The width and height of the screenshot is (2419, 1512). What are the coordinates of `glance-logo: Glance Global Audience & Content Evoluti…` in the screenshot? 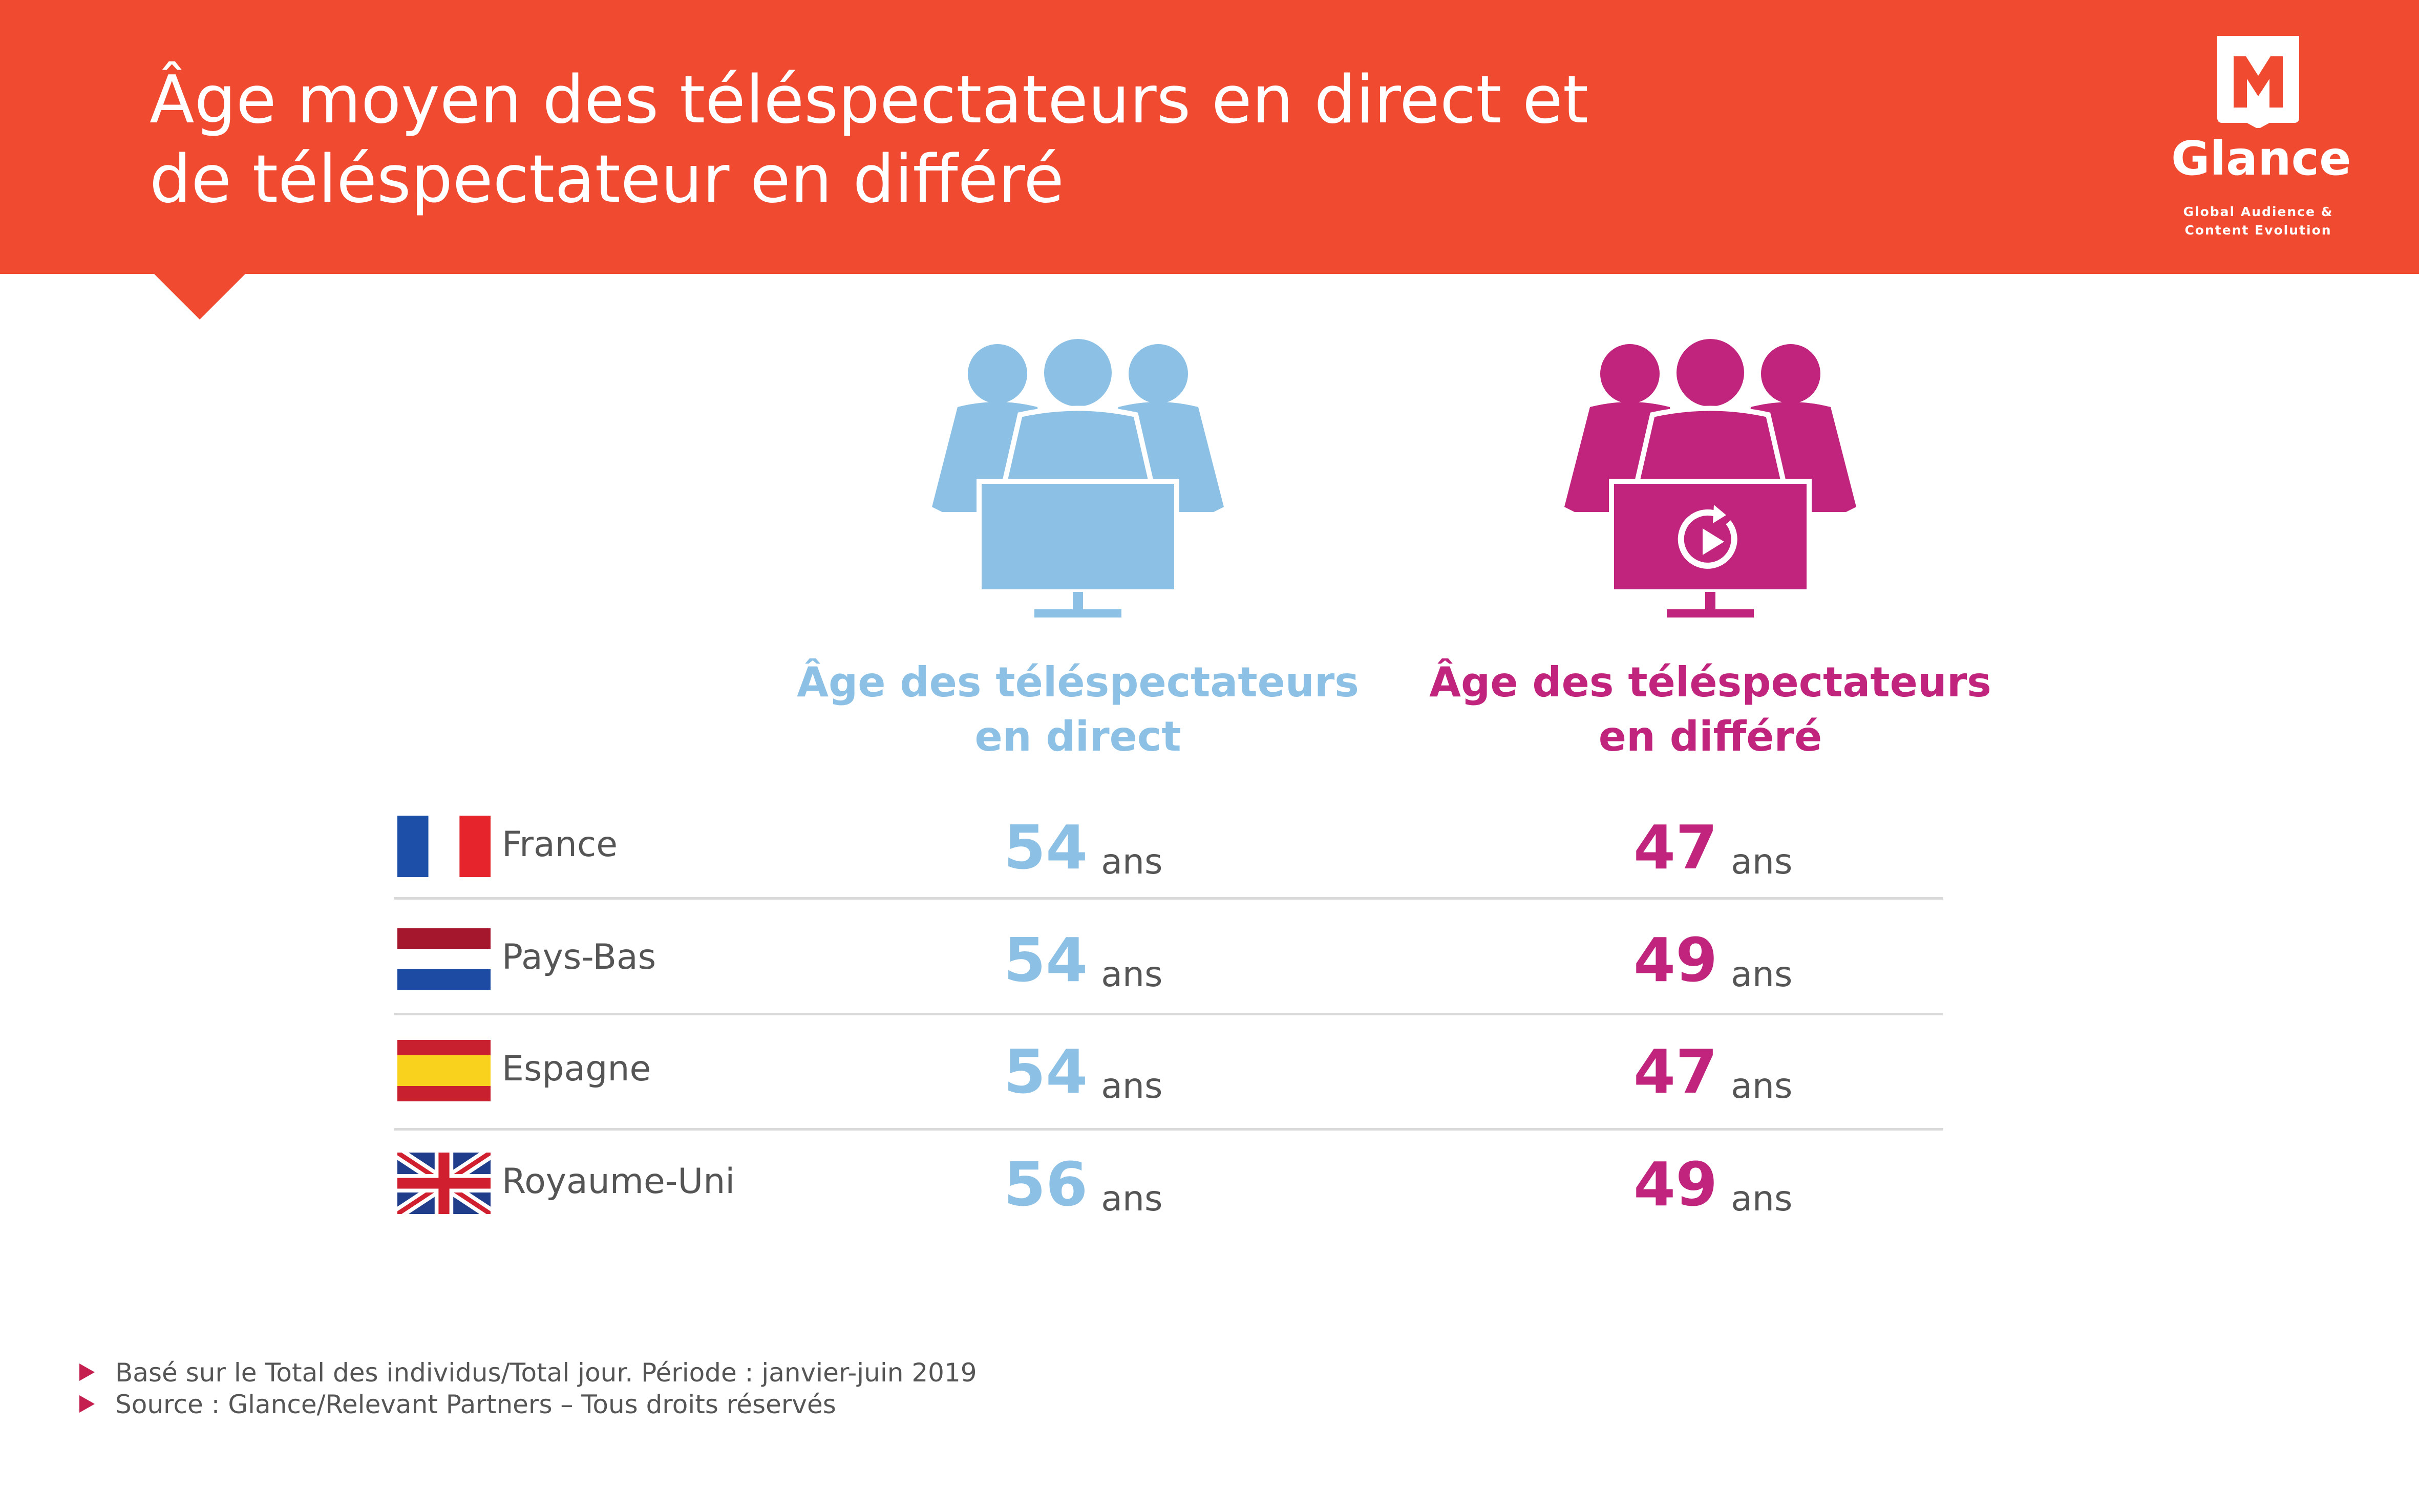 It's located at (2261, 138).